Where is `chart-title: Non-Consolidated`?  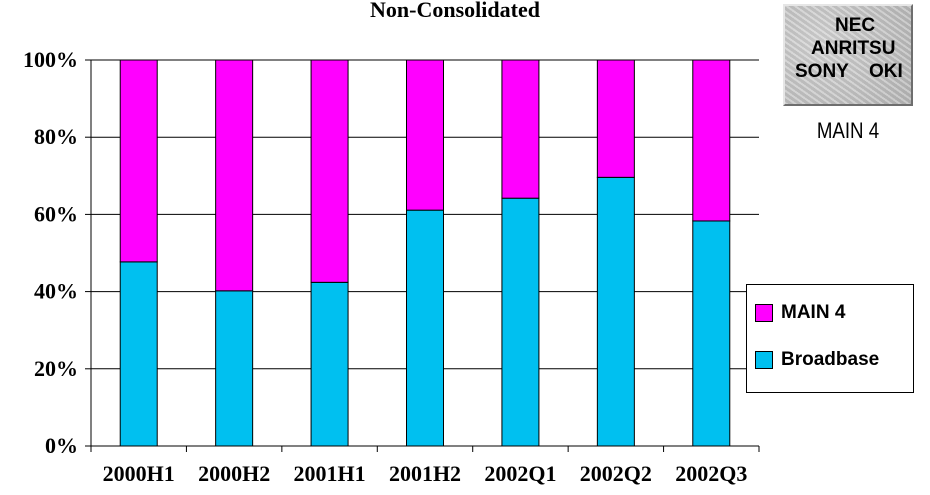 chart-title: Non-Consolidated is located at coordinates (455, 11).